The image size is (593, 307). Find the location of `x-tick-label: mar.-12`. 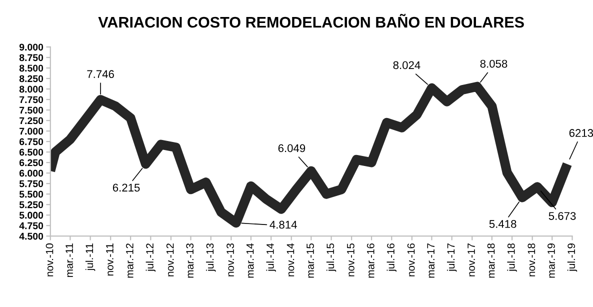

x-tick-label: mar.-12 is located at coordinates (130, 261).